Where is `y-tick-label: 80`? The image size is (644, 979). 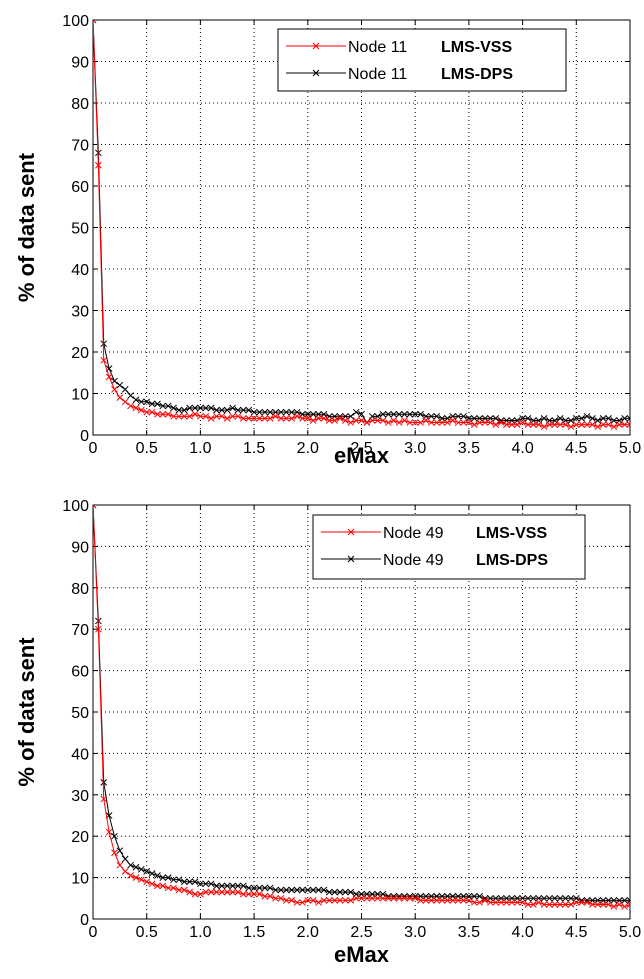 y-tick-label: 80 is located at coordinates (80, 589).